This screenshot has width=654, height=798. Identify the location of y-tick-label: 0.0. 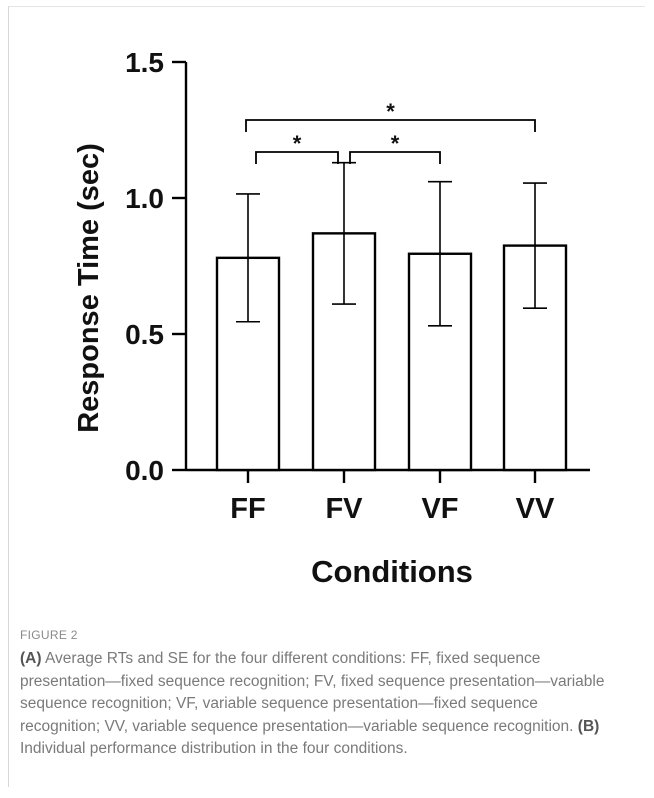
(144, 470).